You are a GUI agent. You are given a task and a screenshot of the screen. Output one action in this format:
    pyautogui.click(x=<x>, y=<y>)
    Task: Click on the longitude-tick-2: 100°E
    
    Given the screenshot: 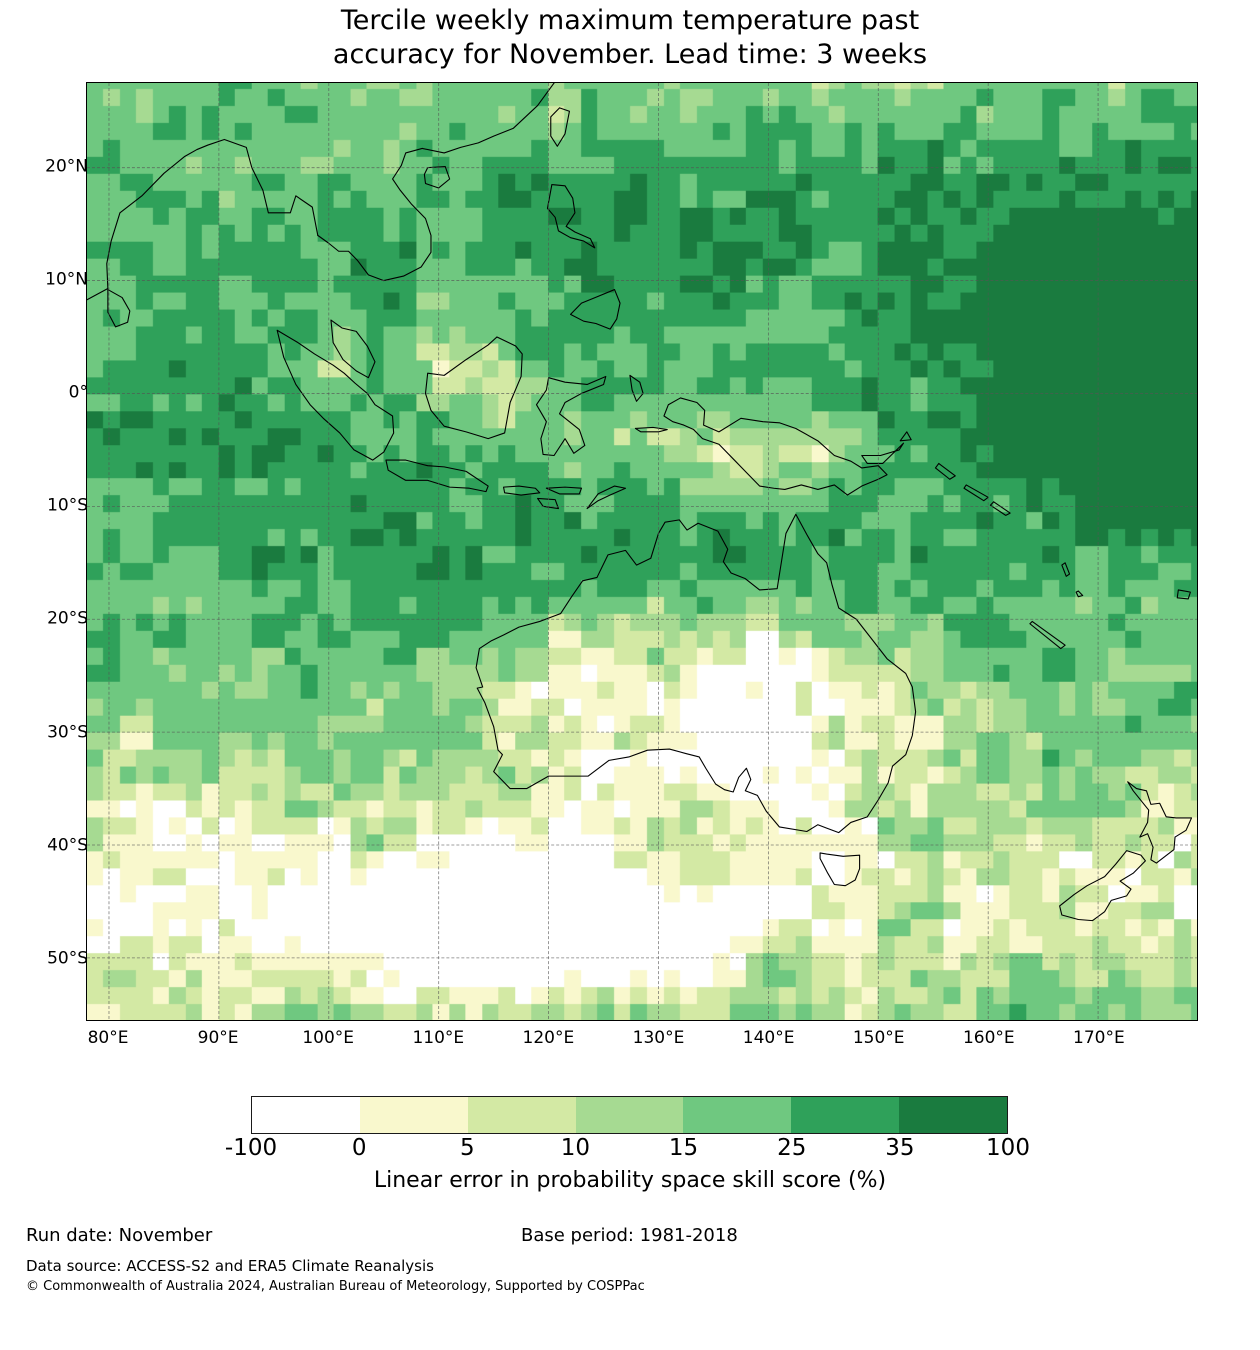 What is the action you would take?
    pyautogui.click(x=328, y=1038)
    